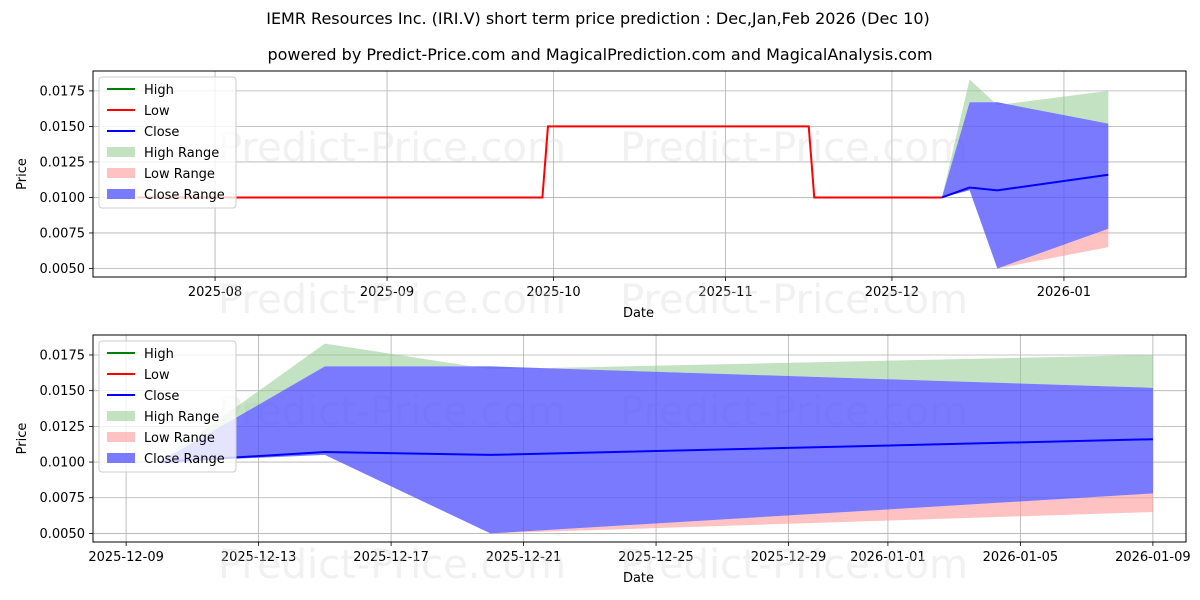 The image size is (1200, 600). I want to click on x-tick-label: 2025-12-21, so click(524, 557).